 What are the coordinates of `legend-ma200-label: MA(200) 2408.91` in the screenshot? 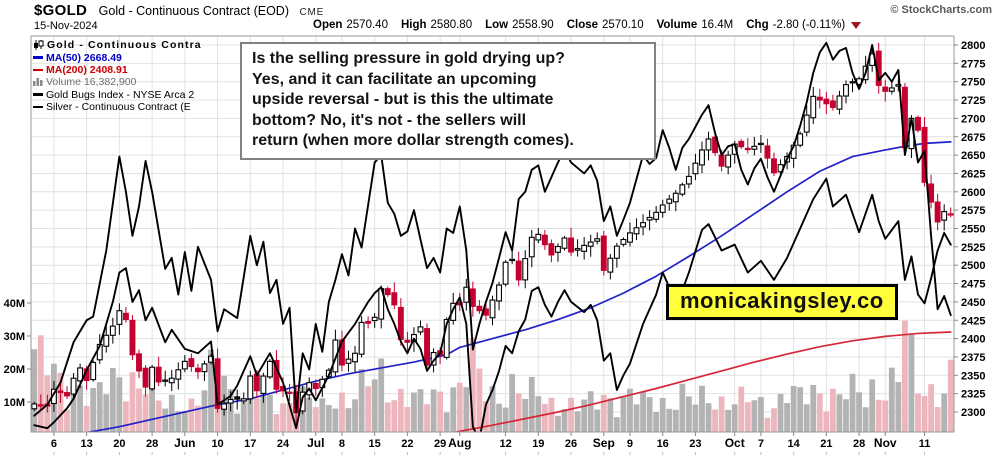 It's located at (87, 69).